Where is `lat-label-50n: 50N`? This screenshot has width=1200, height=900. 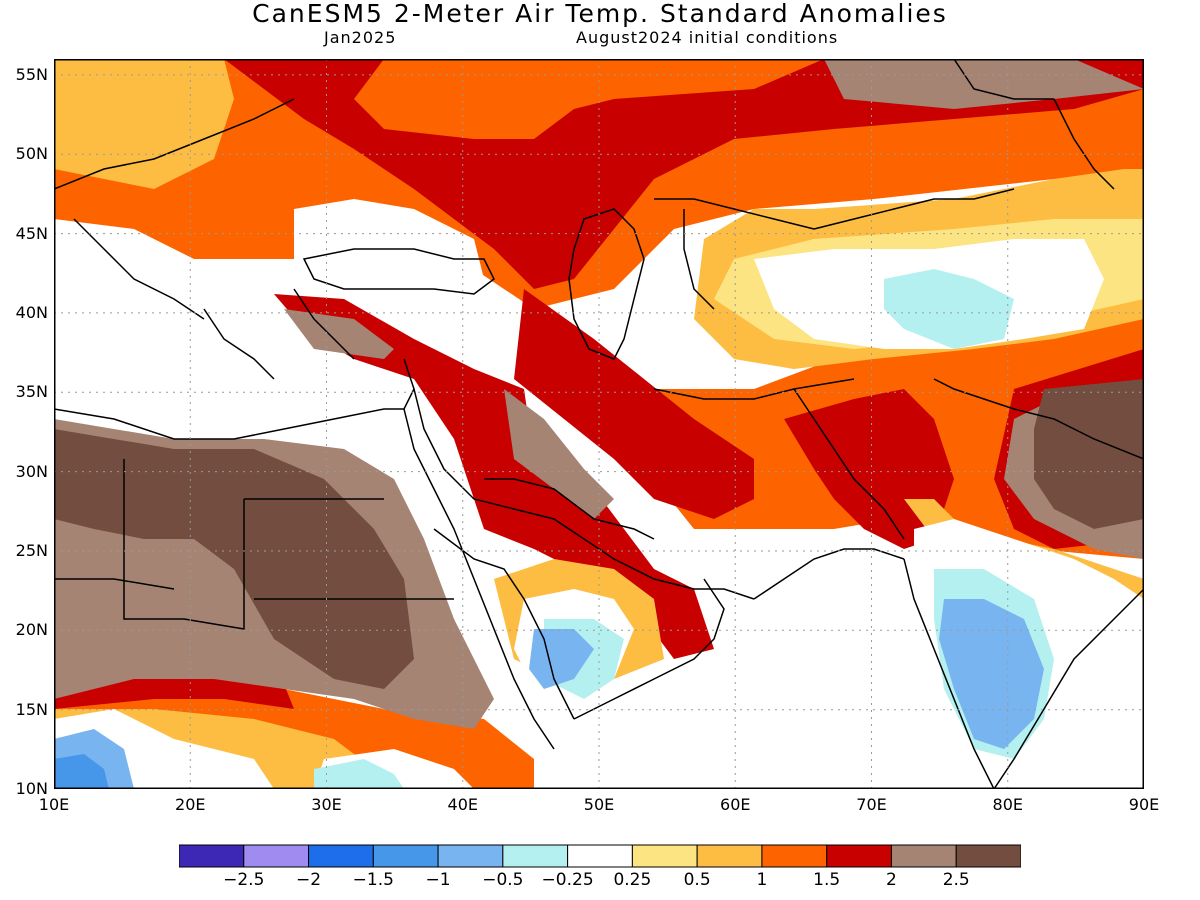 lat-label-50n: 50N is located at coordinates (31, 154).